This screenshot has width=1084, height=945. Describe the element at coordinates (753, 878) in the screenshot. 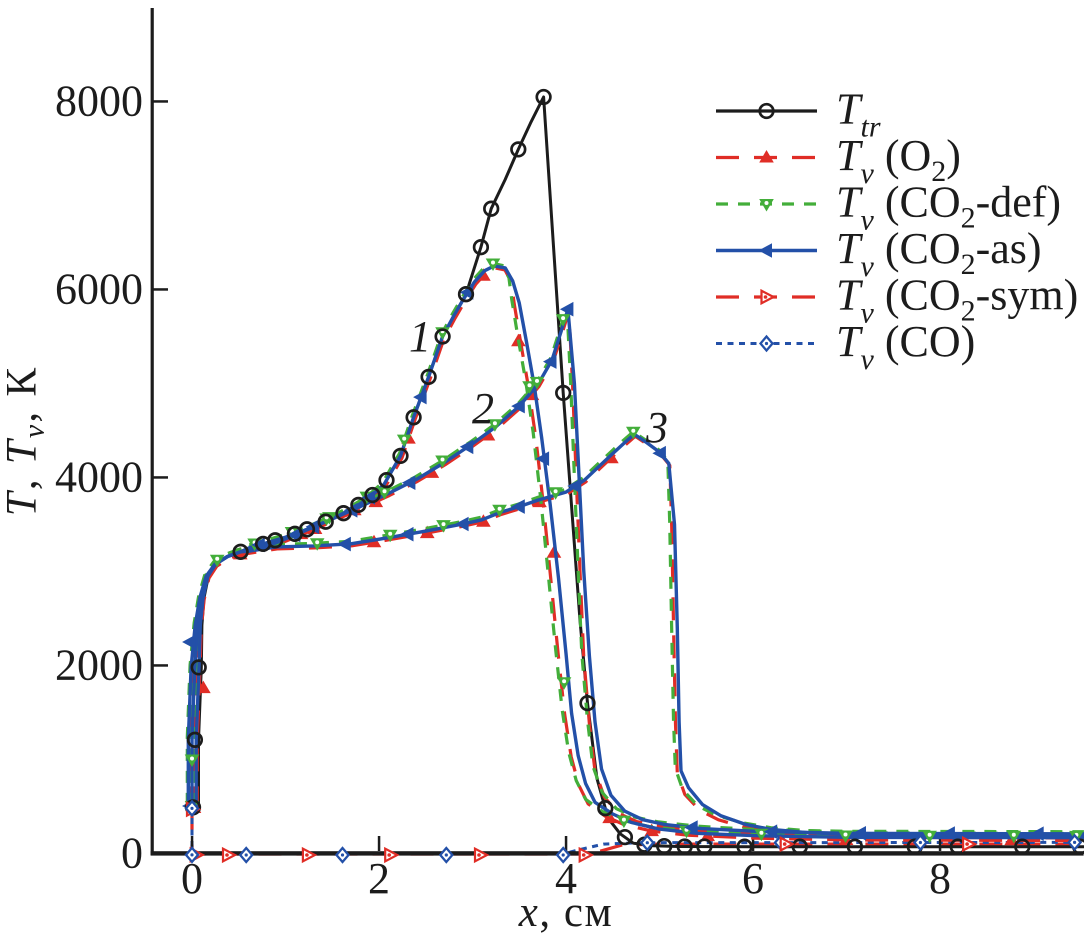

I see `svg-text: 6` at that location.